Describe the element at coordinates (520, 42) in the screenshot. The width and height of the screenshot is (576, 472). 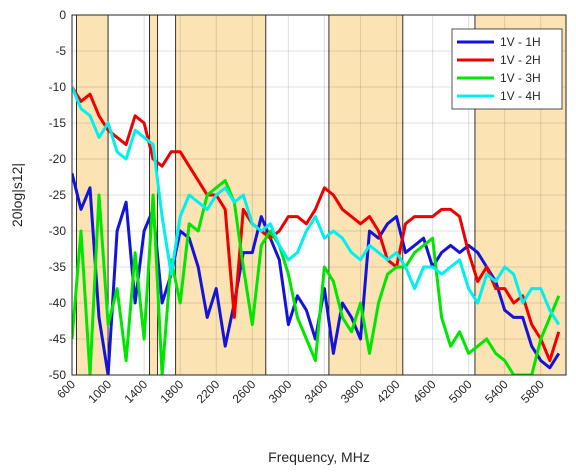
I see `legend-label: 1V - 1H` at that location.